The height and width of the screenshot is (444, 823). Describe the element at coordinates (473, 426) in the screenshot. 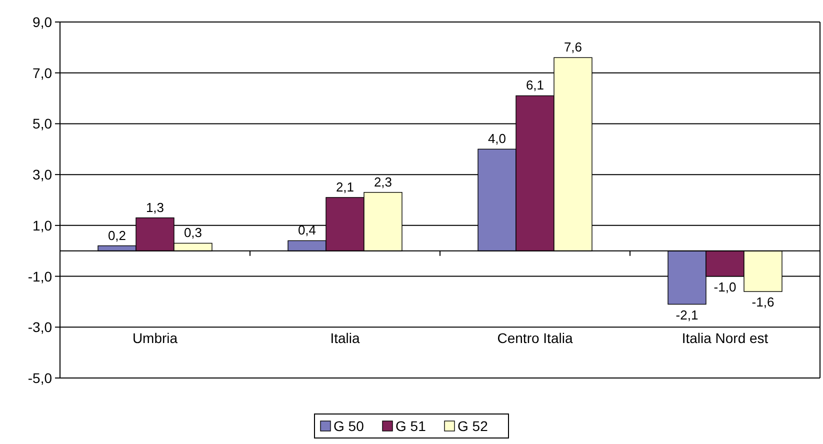

I see `legend-label: G 52` at that location.